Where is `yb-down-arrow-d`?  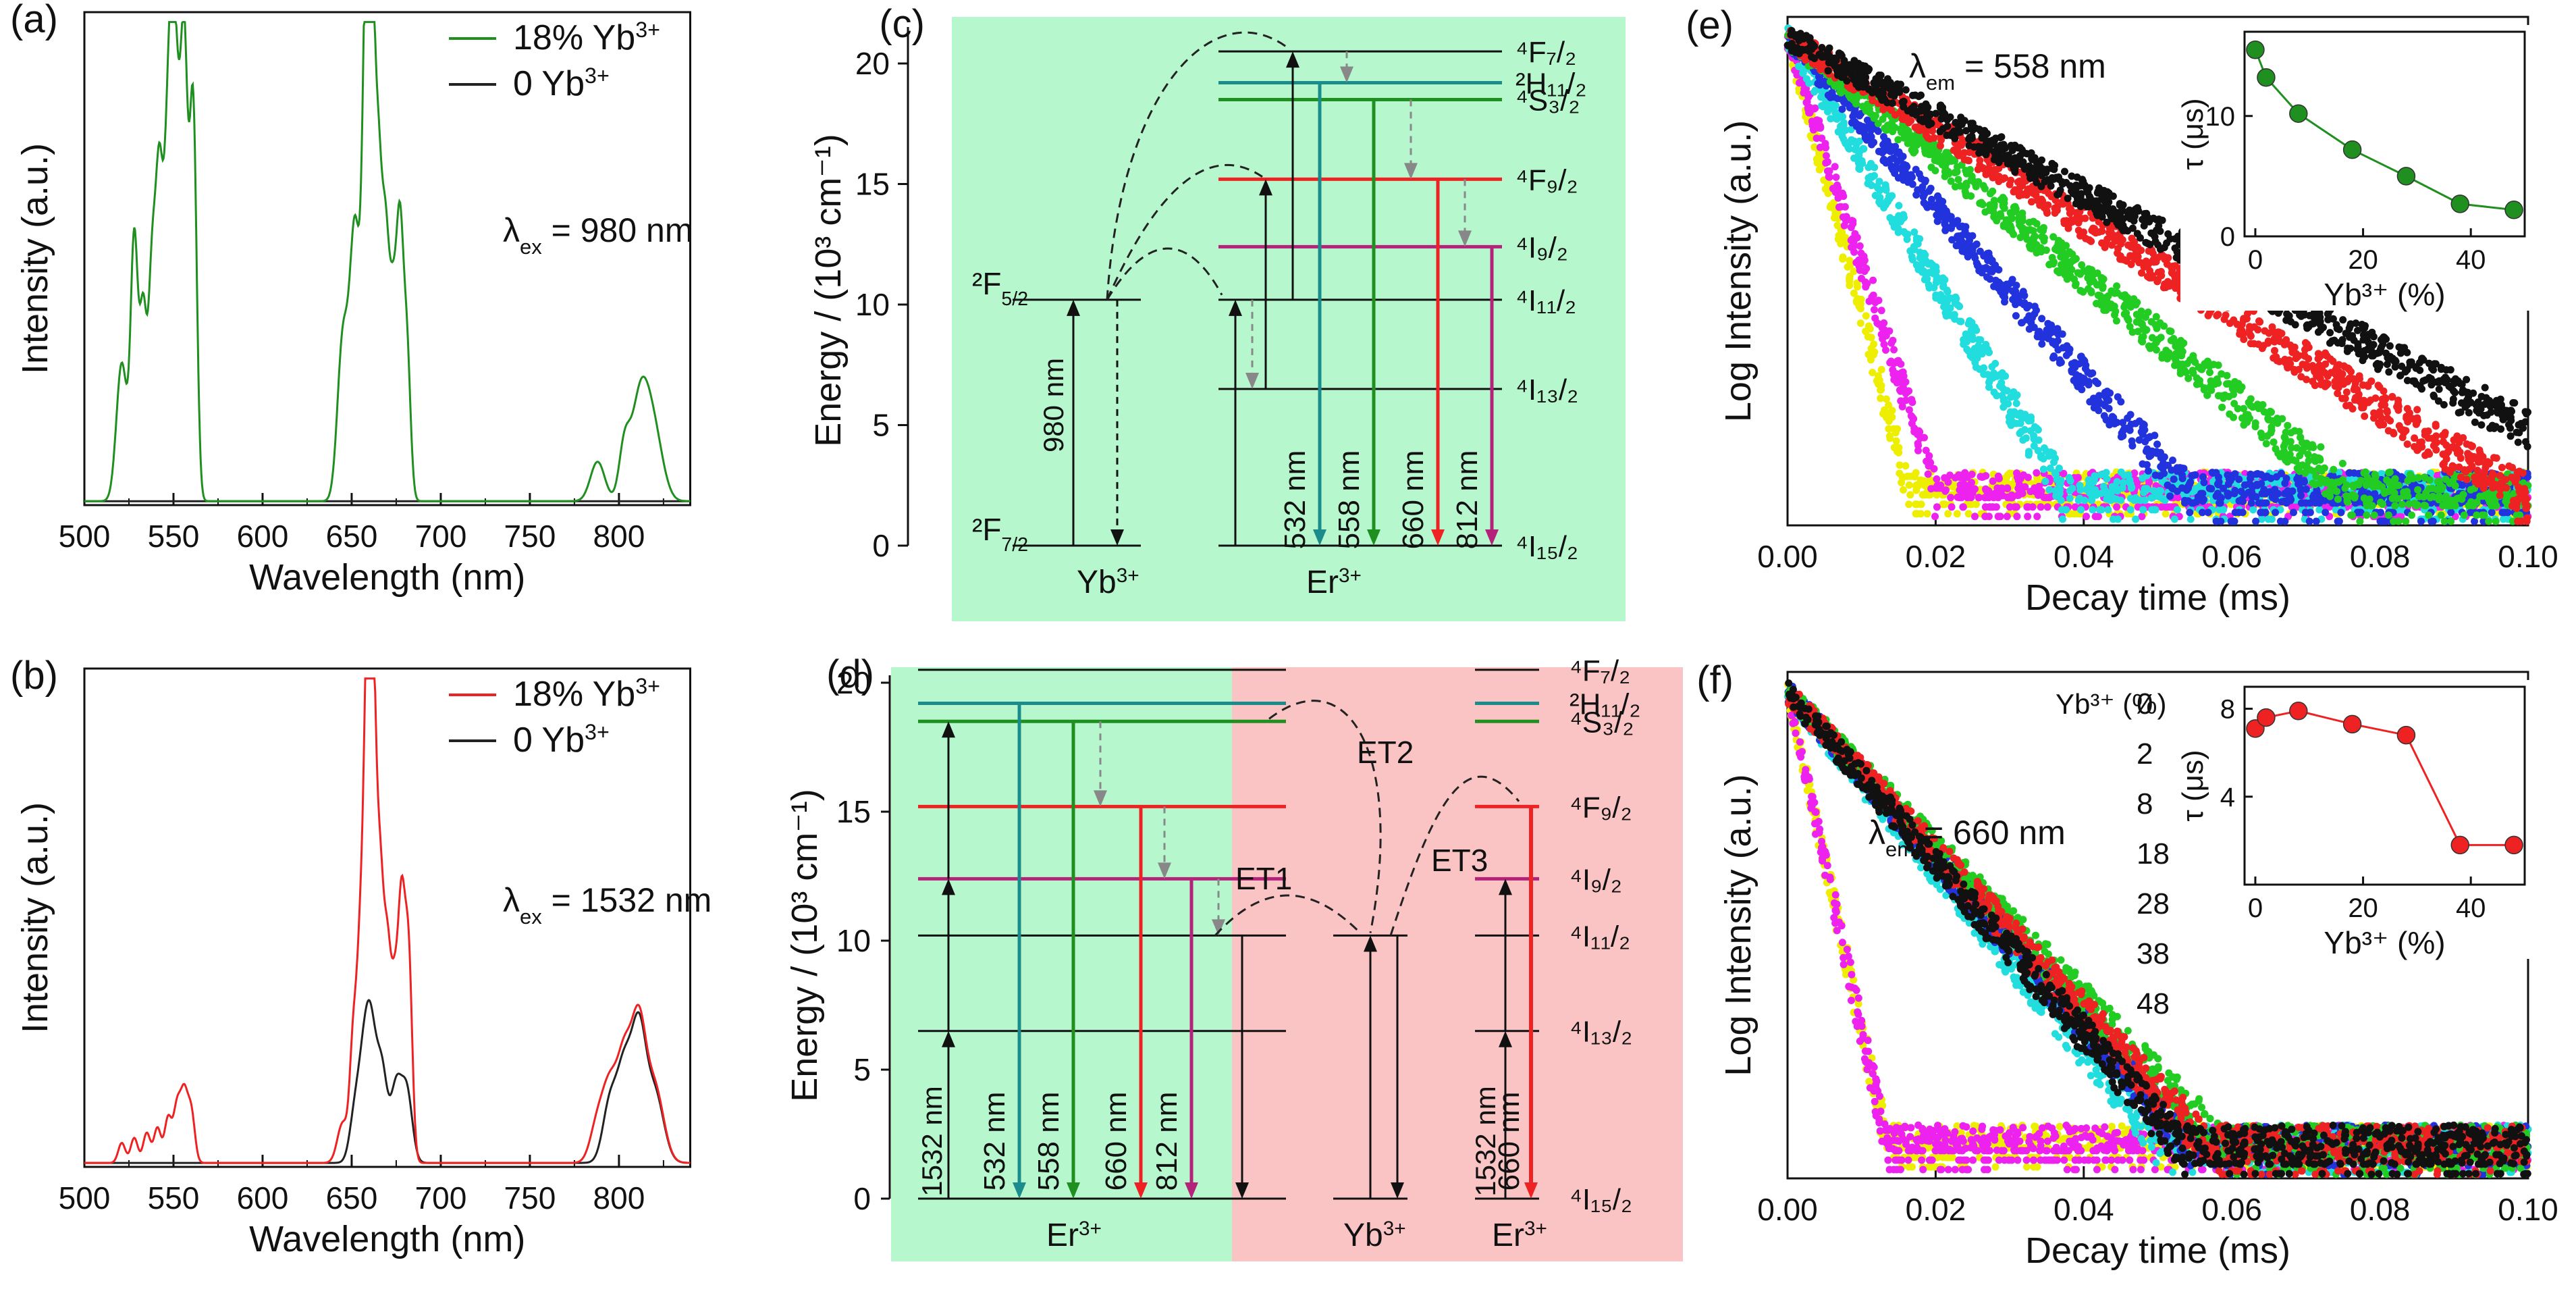
yb-down-arrow-d is located at coordinates (1397, 1067).